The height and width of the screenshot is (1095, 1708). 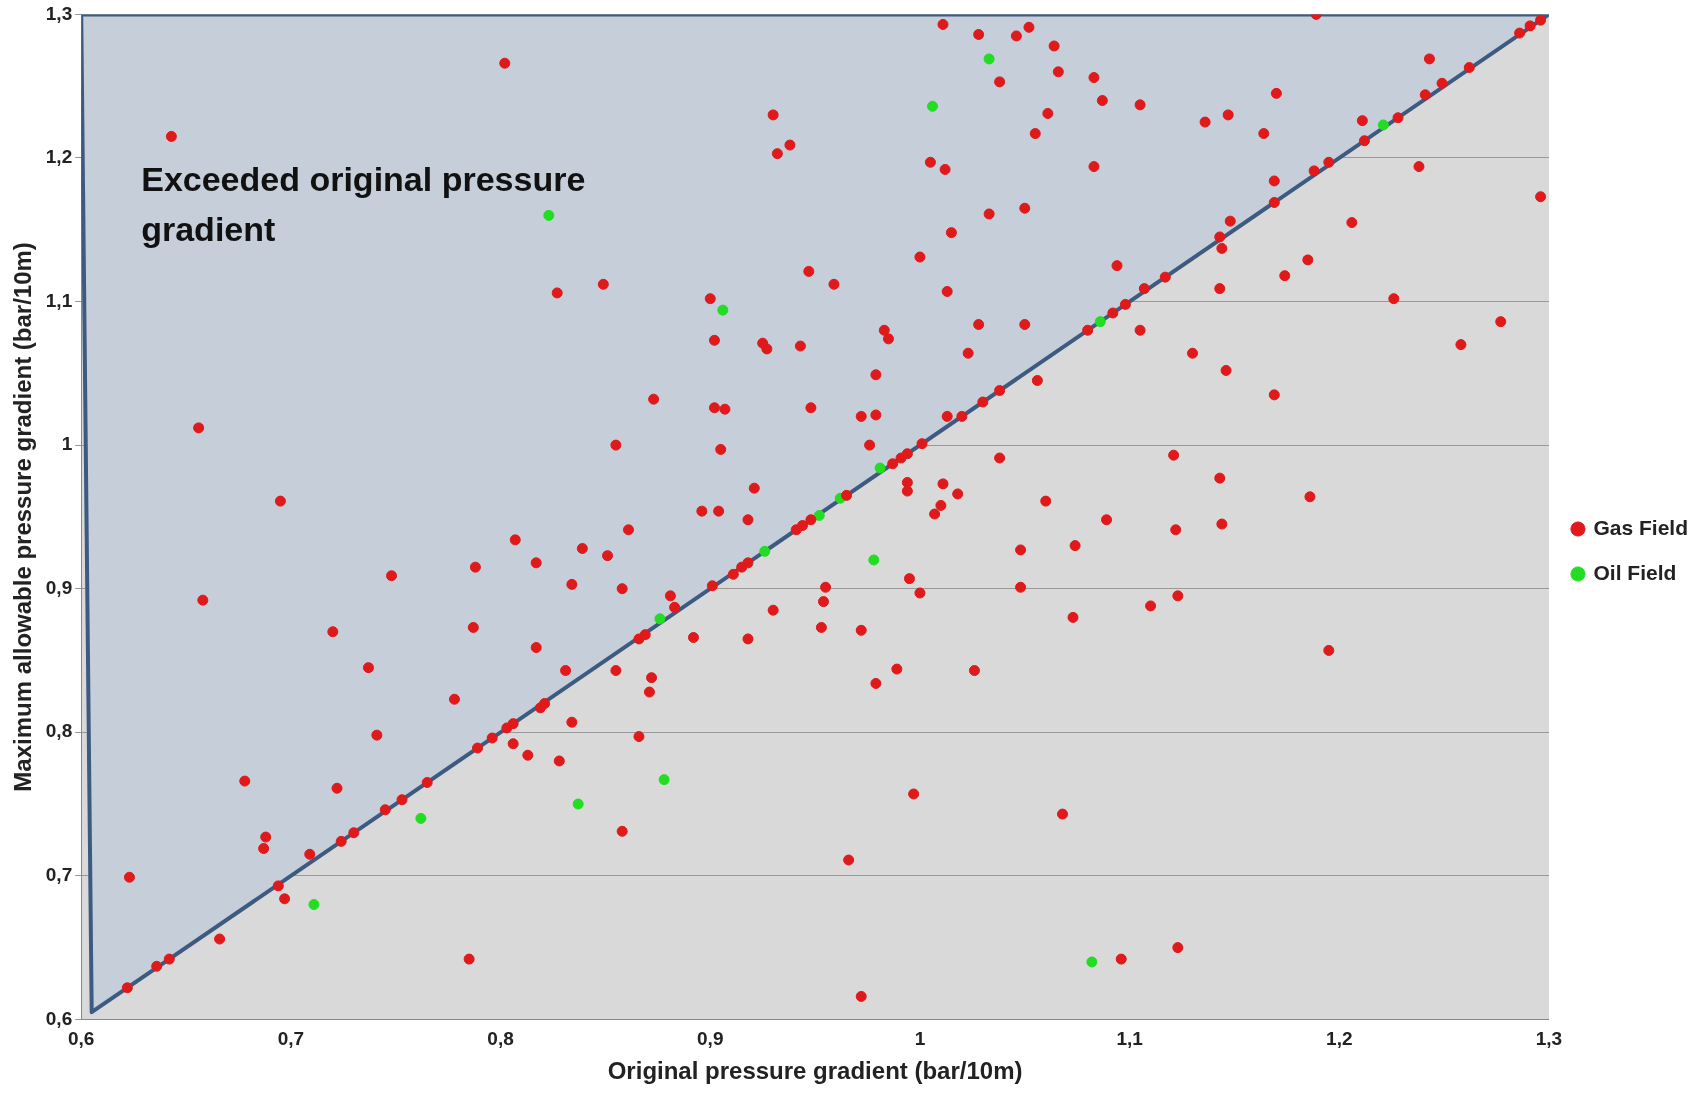 What do you see at coordinates (815, 1071) in the screenshot?
I see `x-axis-title: Original pressure gradient (bar/10m)` at bounding box center [815, 1071].